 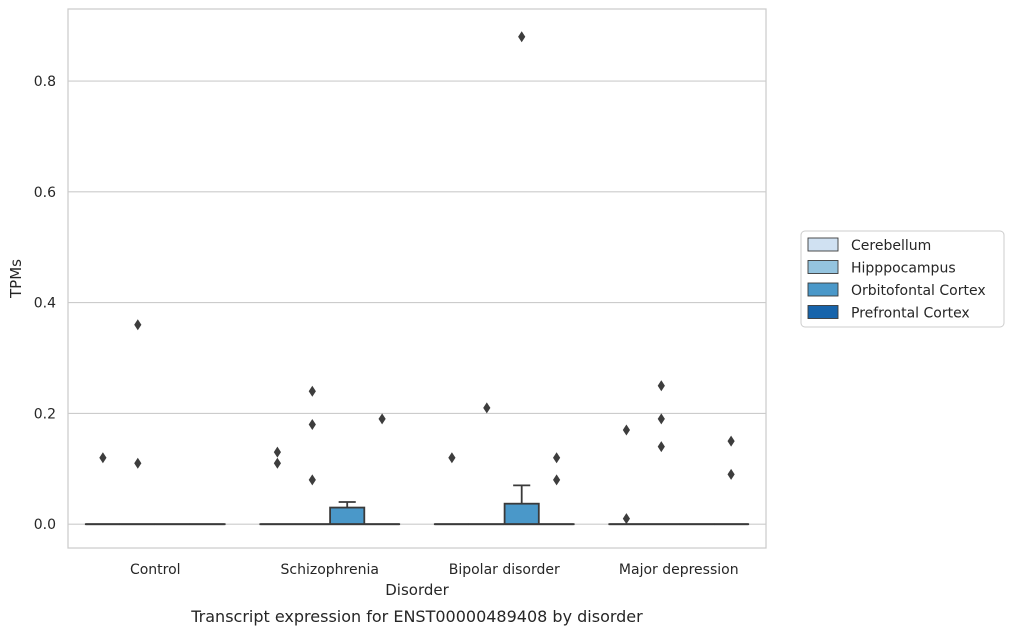 What do you see at coordinates (910, 314) in the screenshot?
I see `legend-label: Prefrontal Cortex` at bounding box center [910, 314].